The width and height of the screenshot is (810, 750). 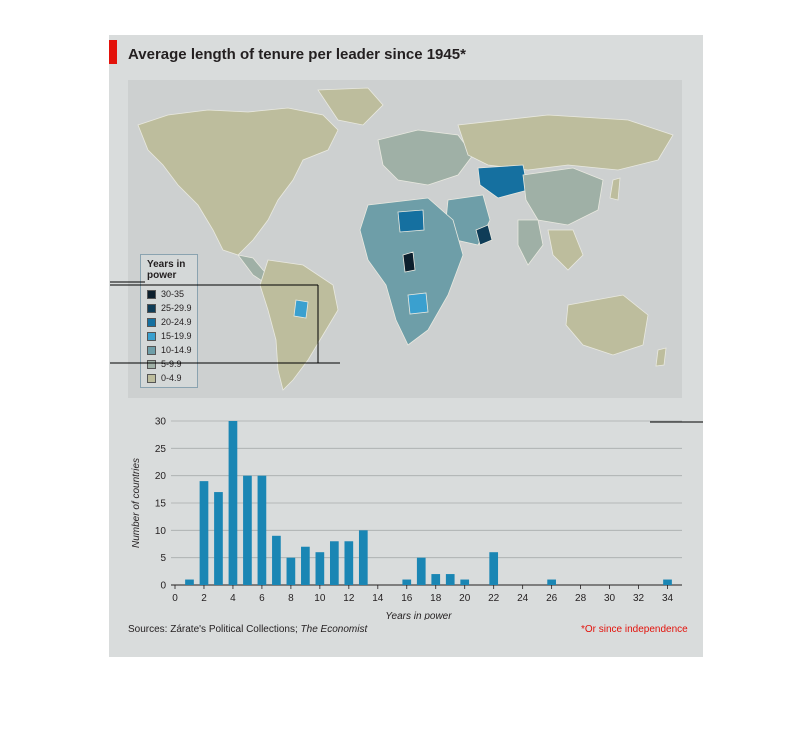 I want to click on map-paraguay, so click(x=301, y=309).